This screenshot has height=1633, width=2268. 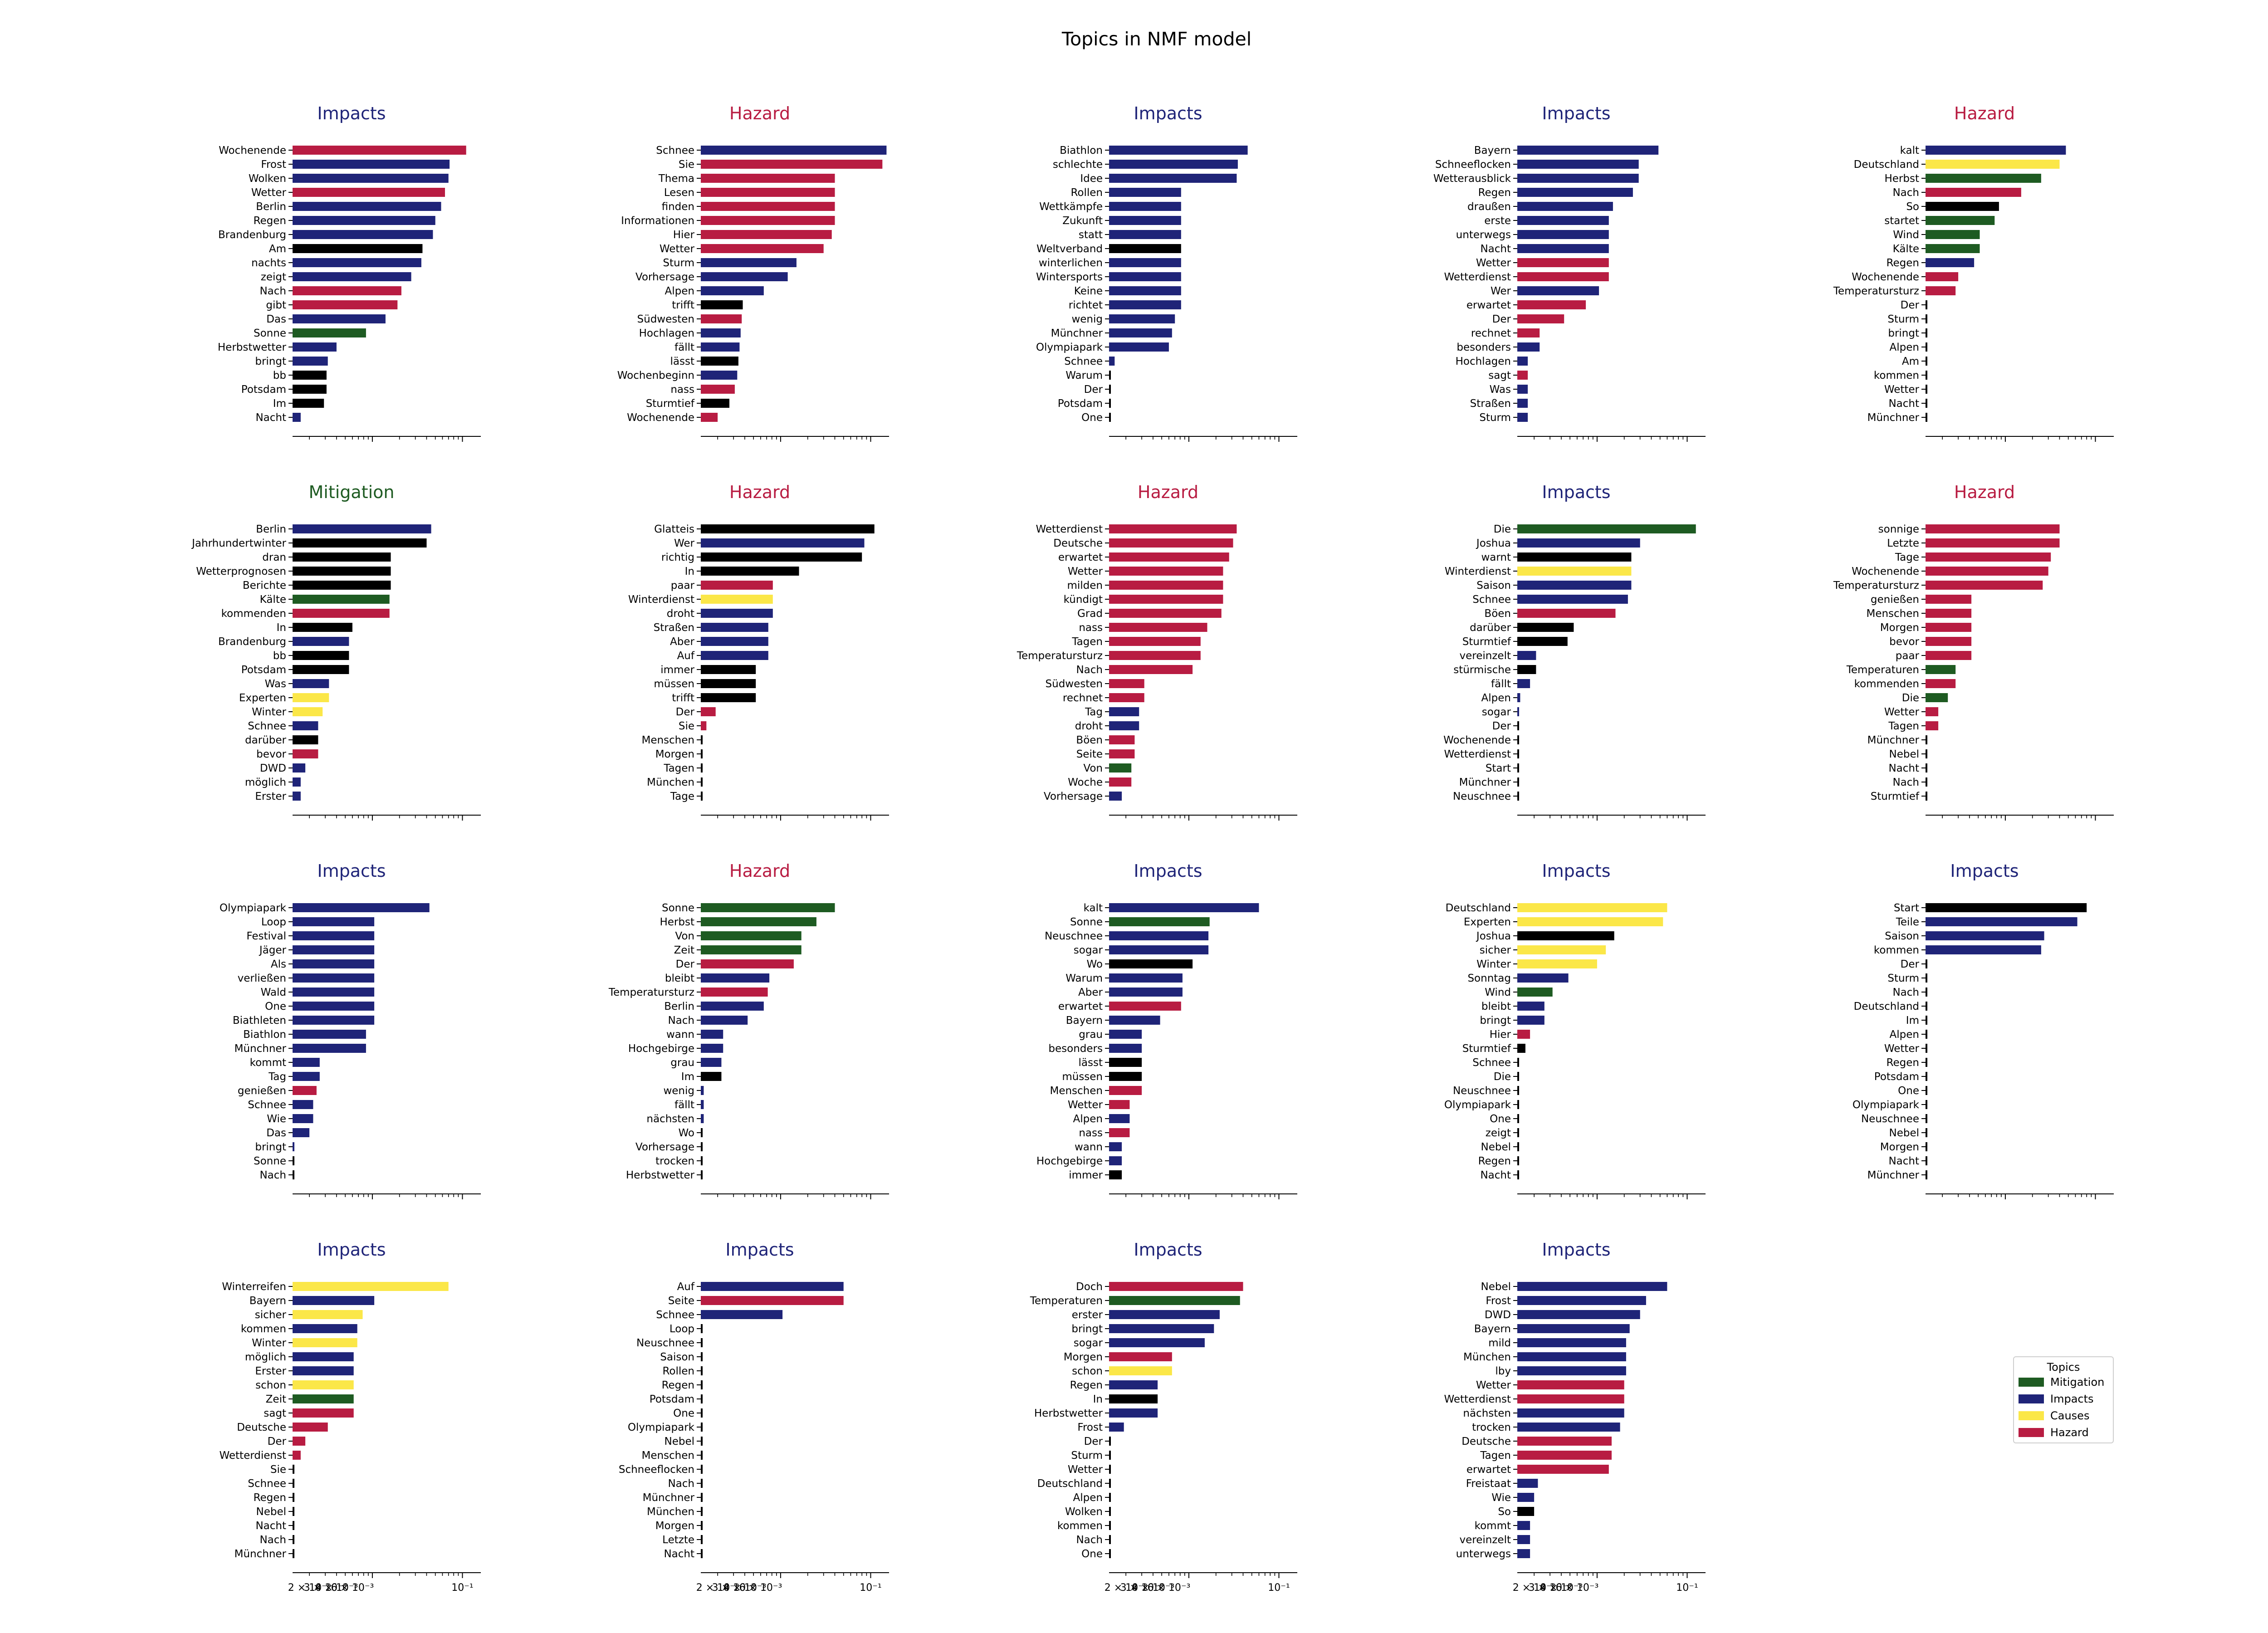 I want to click on word-label: erwartet, so click(x=1489, y=1470).